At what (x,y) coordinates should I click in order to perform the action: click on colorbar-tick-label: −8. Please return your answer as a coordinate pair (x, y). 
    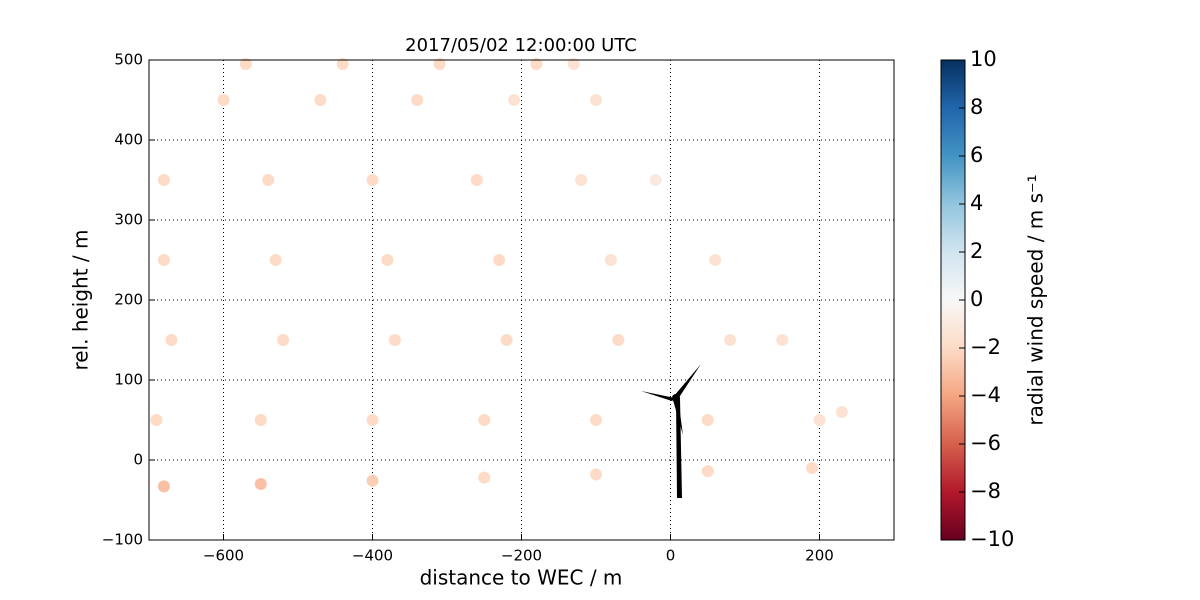
    Looking at the image, I should click on (985, 491).